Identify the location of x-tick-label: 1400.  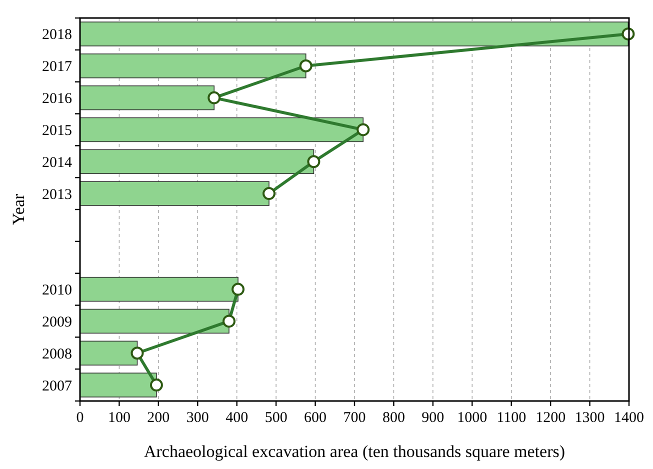
(629, 418).